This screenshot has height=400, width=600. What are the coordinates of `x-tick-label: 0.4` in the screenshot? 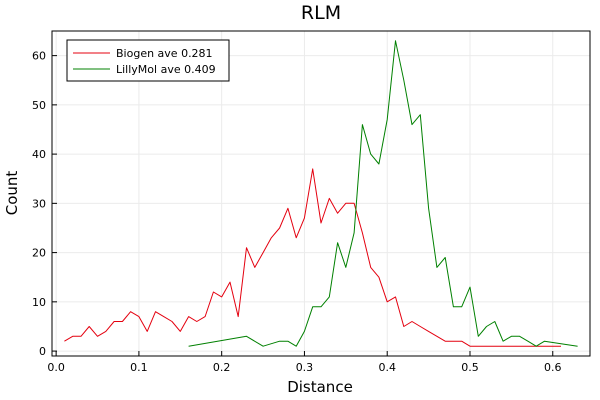 It's located at (387, 367).